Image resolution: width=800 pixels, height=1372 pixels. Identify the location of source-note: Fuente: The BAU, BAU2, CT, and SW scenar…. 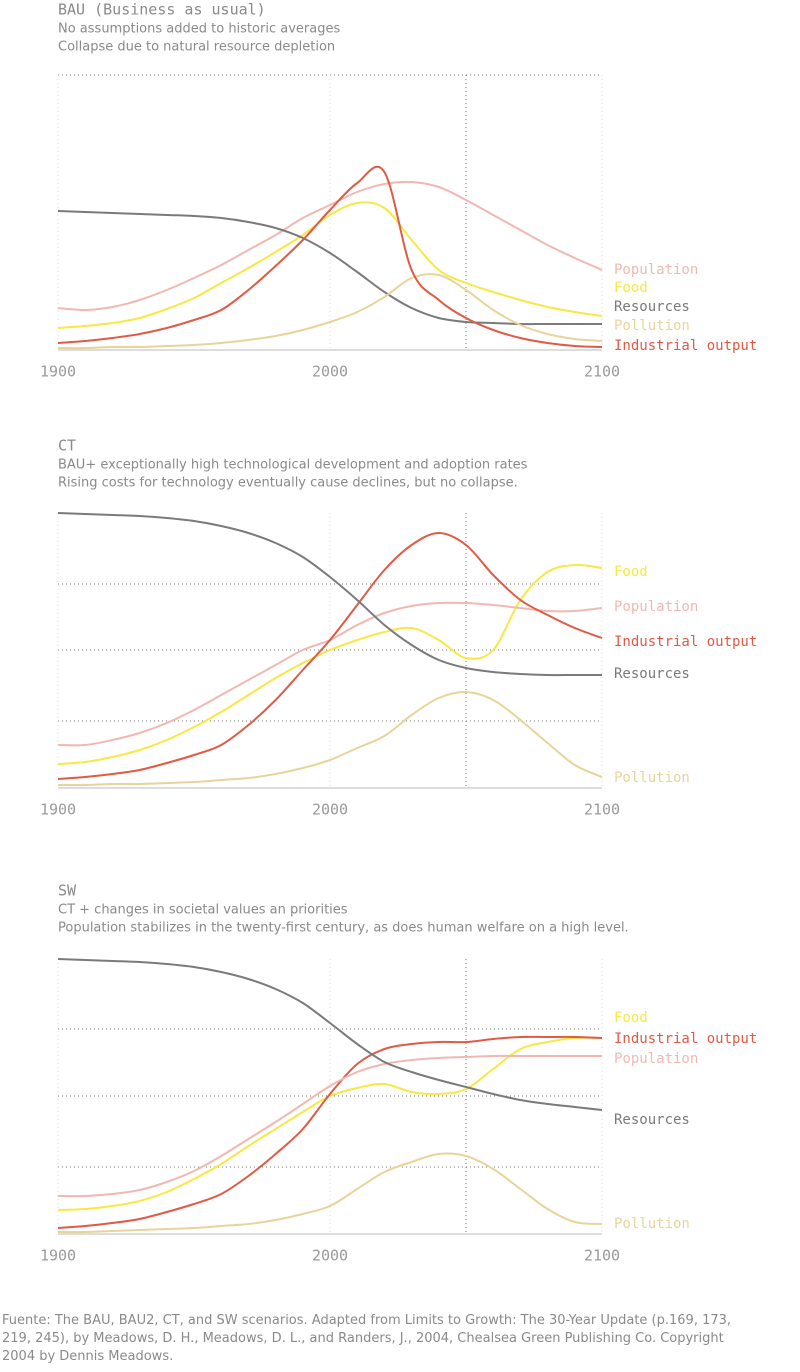
(367, 1338).